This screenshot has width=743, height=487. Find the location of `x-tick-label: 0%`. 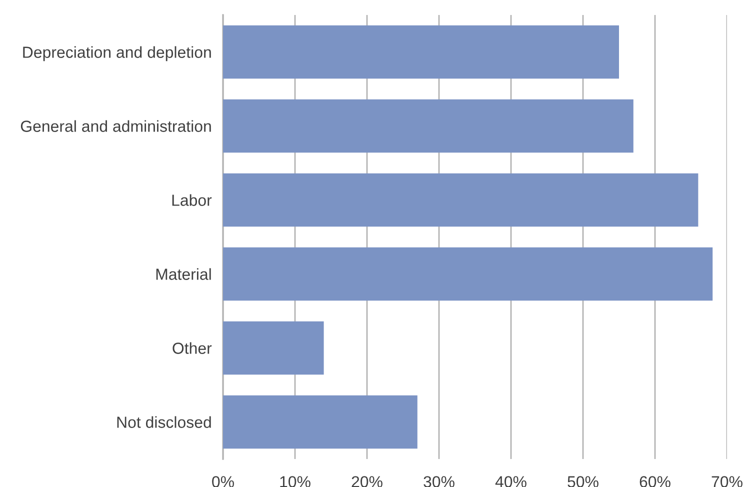

x-tick-label: 0% is located at coordinates (223, 481).